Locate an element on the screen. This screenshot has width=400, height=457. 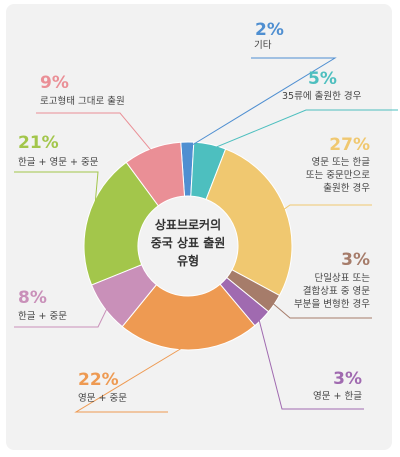
slice-description-label: 영문 + 한글 is located at coordinates (337, 396).